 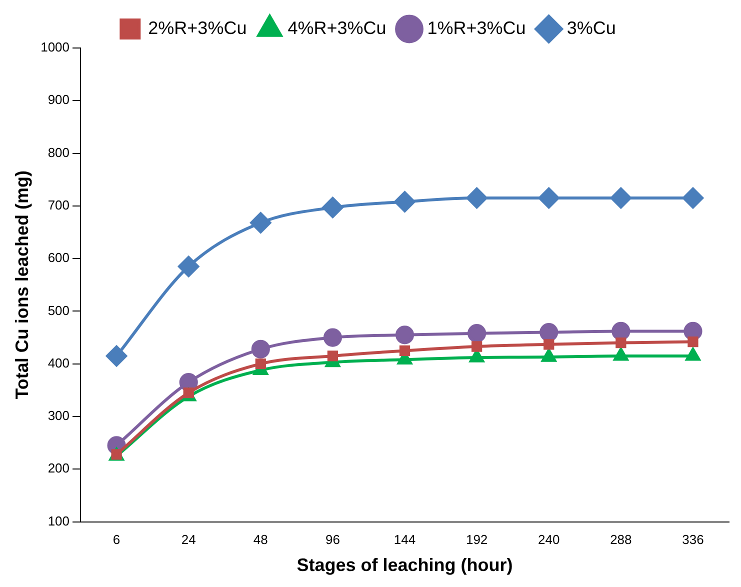 I want to click on y-tick-label: 600, so click(x=59, y=258).